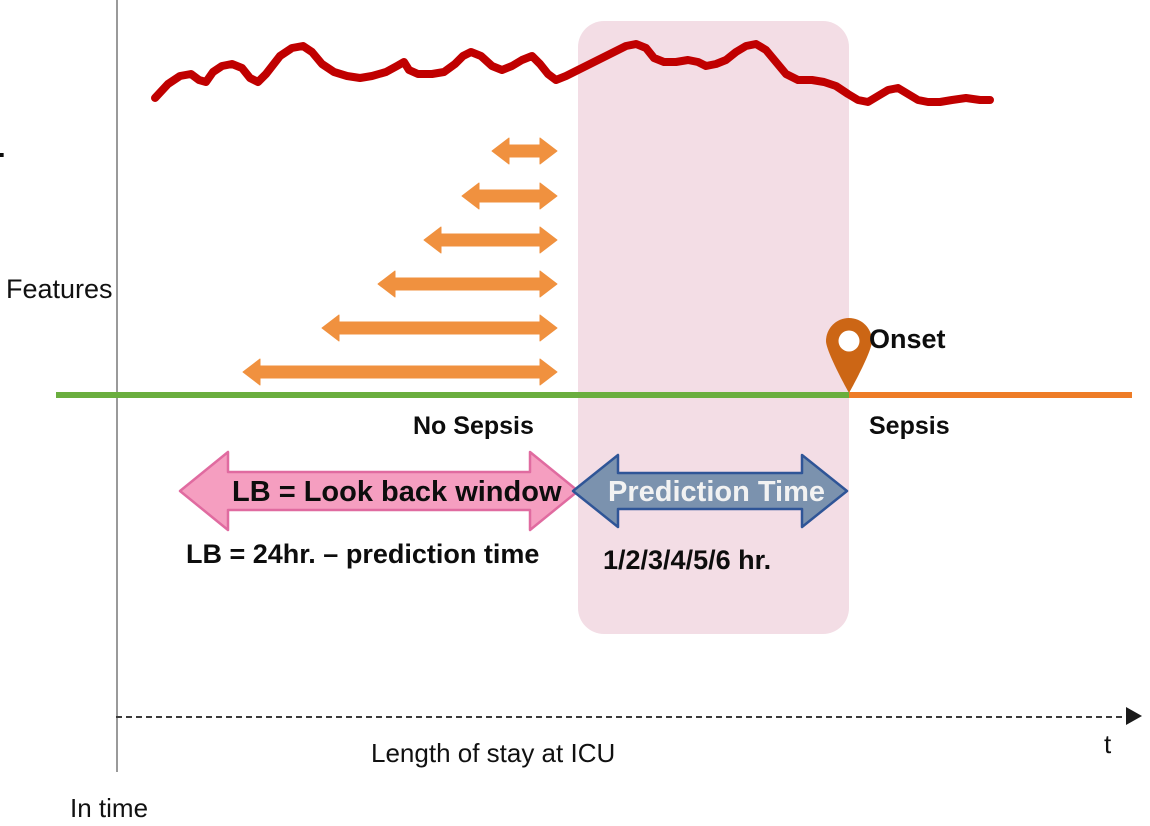 The width and height of the screenshot is (1150, 826). I want to click on vital-sign-waveform, so click(572, 73).